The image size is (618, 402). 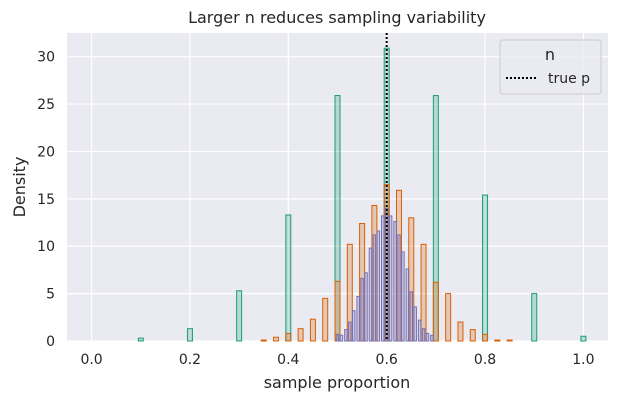 I want to click on y-tick-labels: 0 5 10 15 20 25 30, so click(x=46, y=200).